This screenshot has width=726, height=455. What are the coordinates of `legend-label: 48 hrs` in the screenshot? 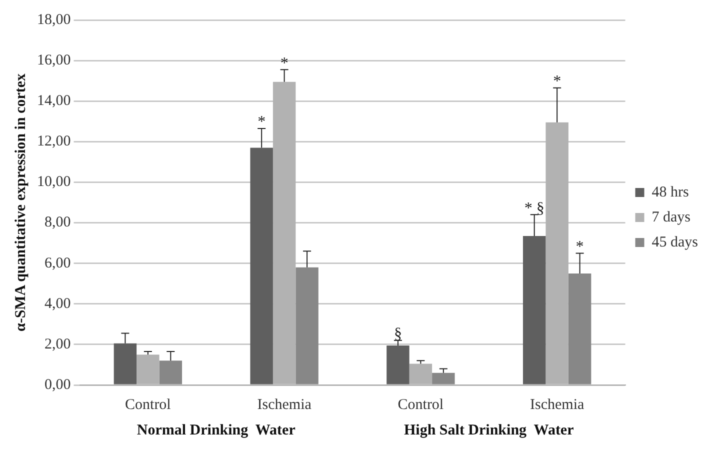 It's located at (670, 192).